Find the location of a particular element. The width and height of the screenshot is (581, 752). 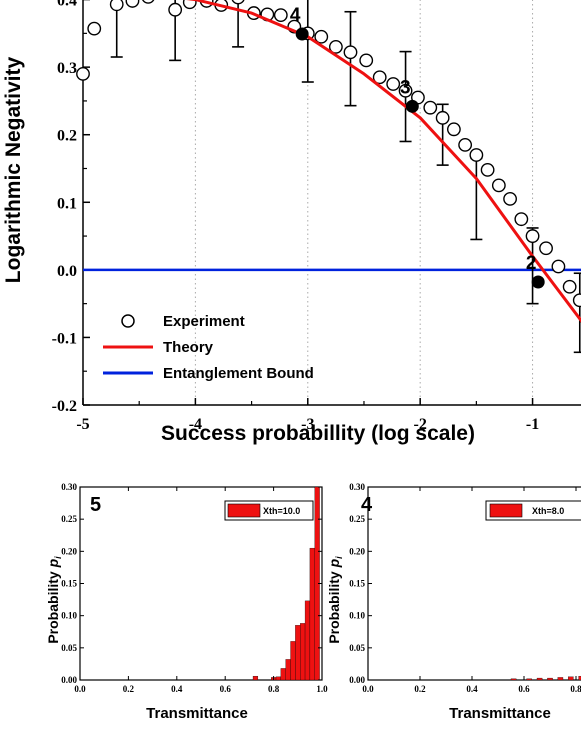

y-tick-label: 0.4 is located at coordinates (67, 5).